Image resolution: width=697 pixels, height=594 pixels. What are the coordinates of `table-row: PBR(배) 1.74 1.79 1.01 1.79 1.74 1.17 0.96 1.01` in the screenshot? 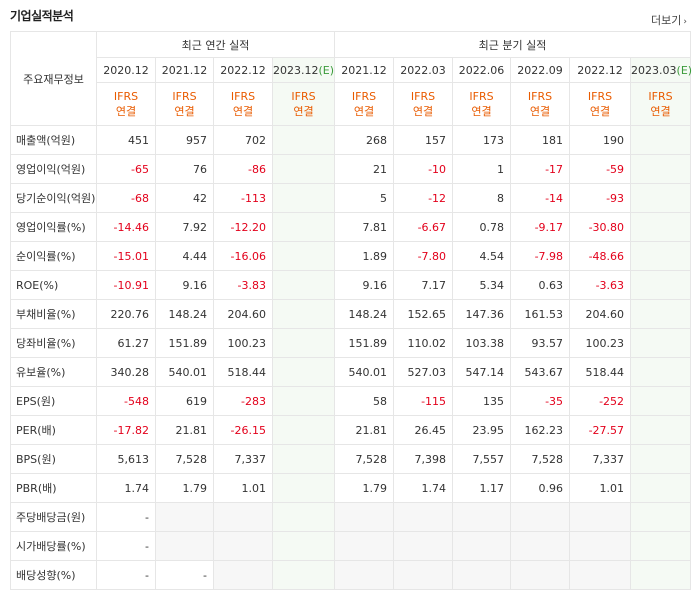 It's located at (351, 488).